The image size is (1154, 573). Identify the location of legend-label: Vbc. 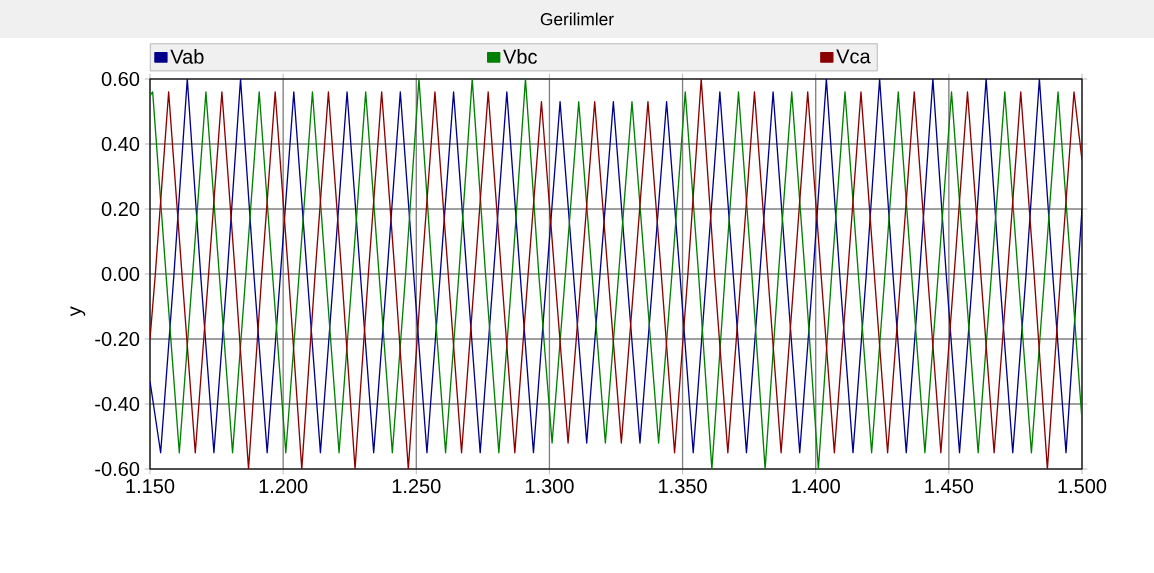
(520, 56).